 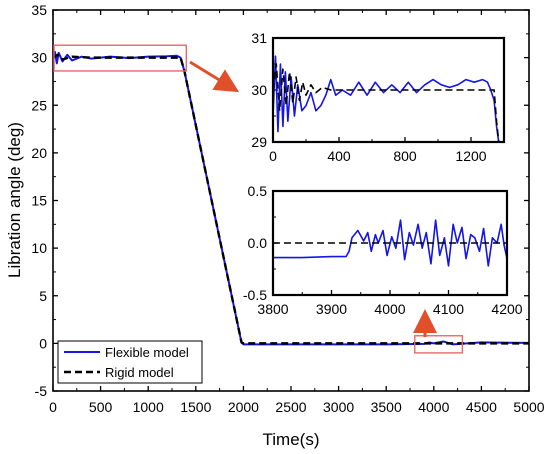 I want to click on inset-mid-x-tick-label: 3900, so click(x=331, y=309).